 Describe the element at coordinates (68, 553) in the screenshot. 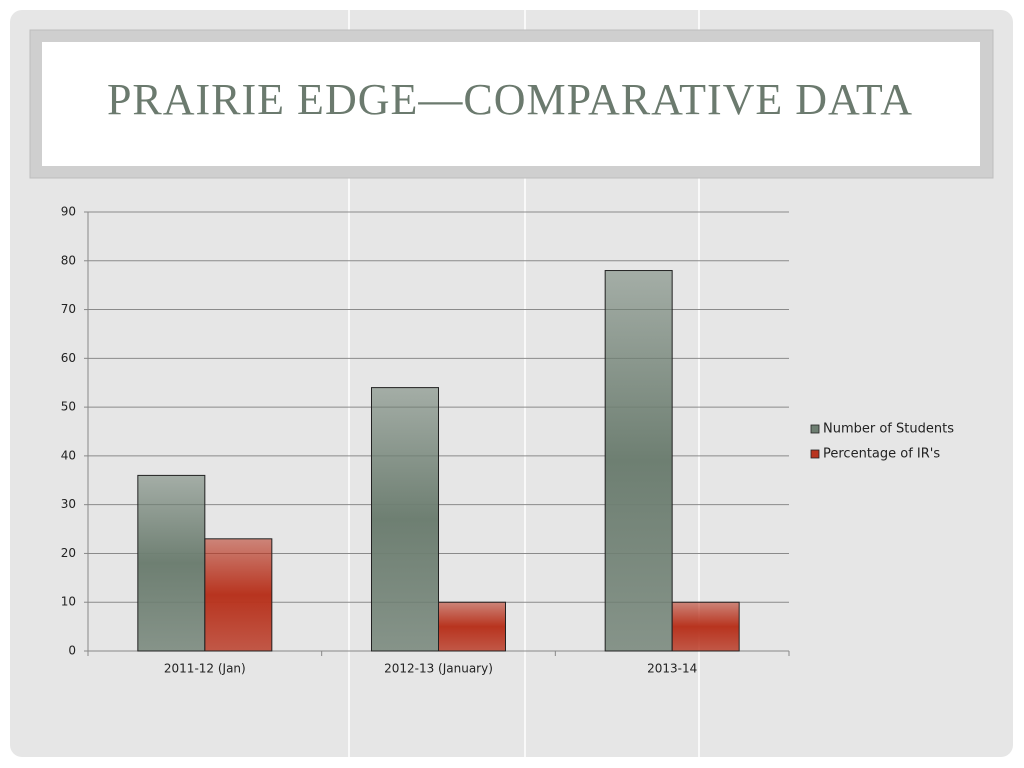

I see `y-tick-label: 20` at that location.